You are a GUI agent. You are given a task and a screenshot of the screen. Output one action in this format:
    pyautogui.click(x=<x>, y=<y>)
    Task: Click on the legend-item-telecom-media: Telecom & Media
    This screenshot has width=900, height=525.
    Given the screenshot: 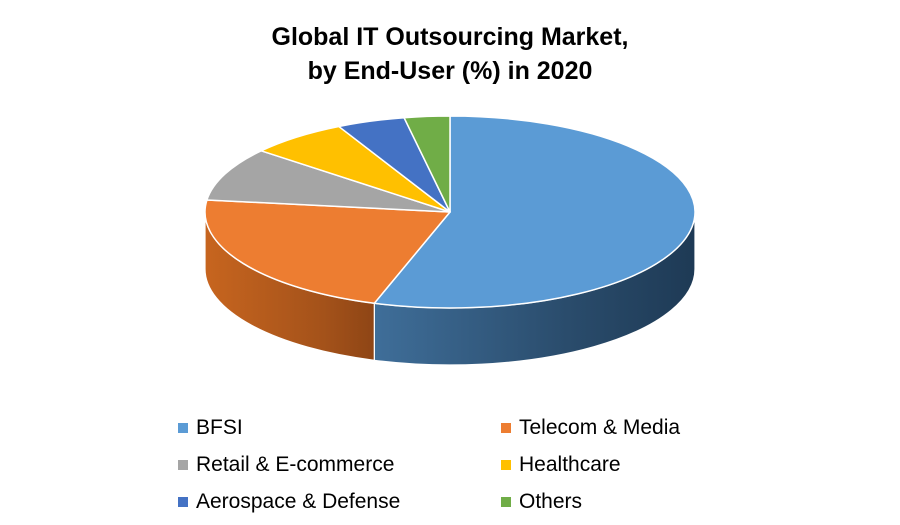 What is the action you would take?
    pyautogui.click(x=619, y=428)
    